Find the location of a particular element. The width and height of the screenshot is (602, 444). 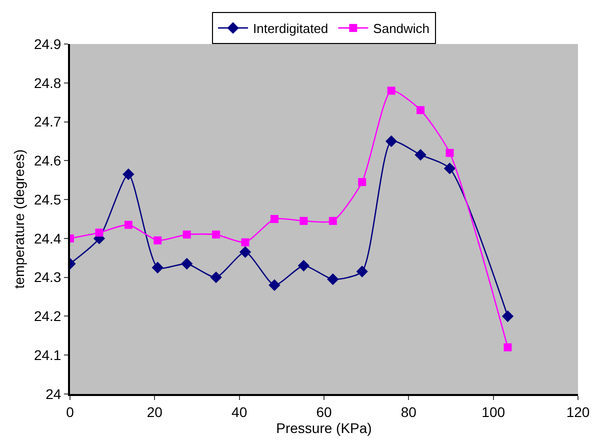

x-tick-label: 0 is located at coordinates (70, 412).